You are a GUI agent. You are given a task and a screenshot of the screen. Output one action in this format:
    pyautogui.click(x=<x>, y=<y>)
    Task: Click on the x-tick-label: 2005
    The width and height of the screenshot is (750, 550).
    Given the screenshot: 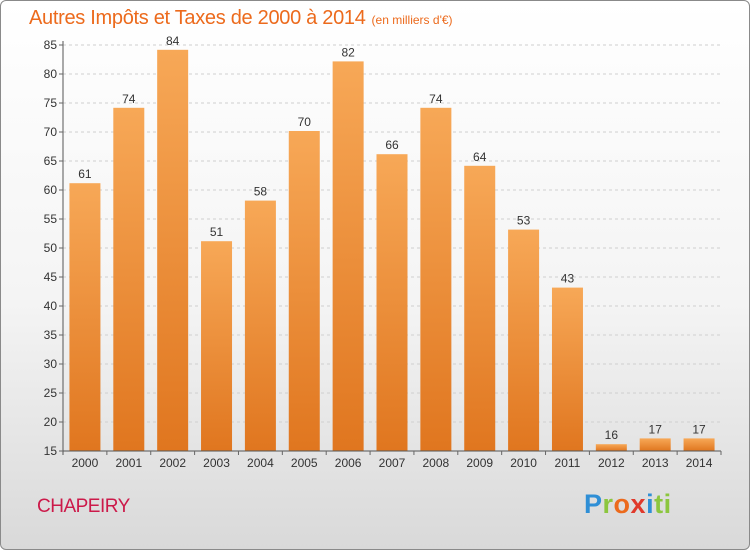 What is the action you would take?
    pyautogui.click(x=304, y=463)
    